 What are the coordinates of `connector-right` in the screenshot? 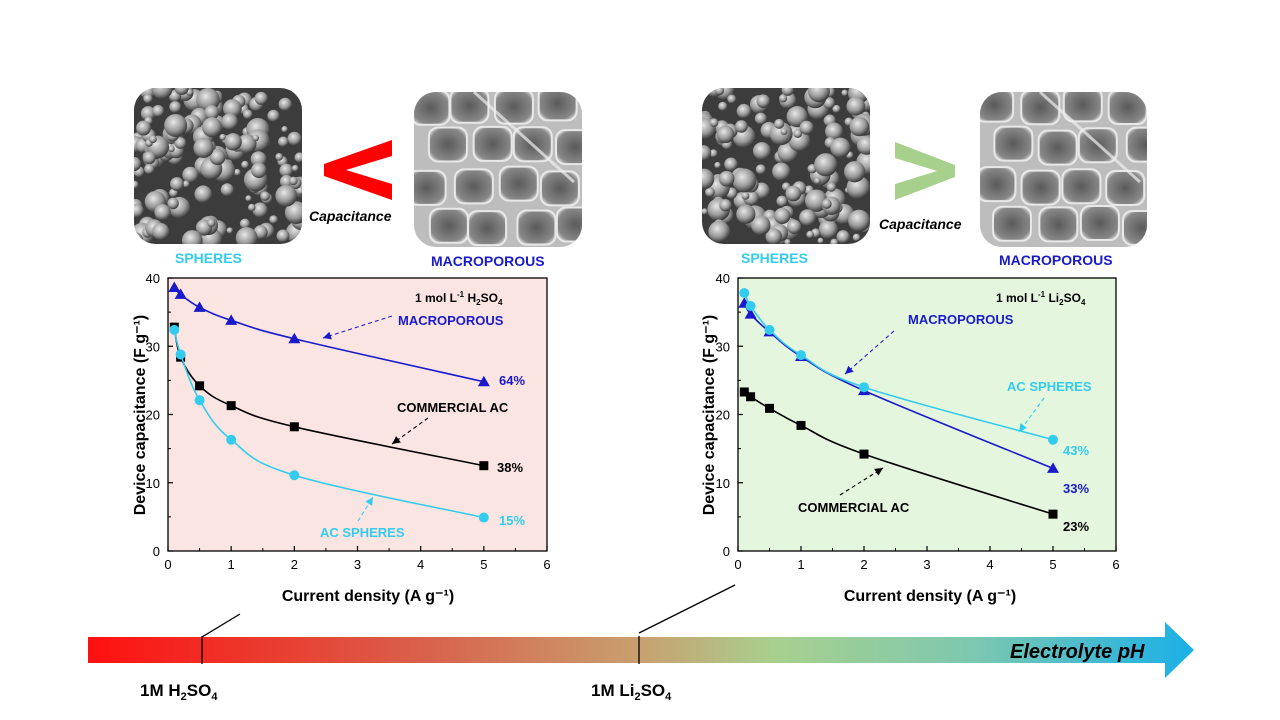 It's located at (687, 609).